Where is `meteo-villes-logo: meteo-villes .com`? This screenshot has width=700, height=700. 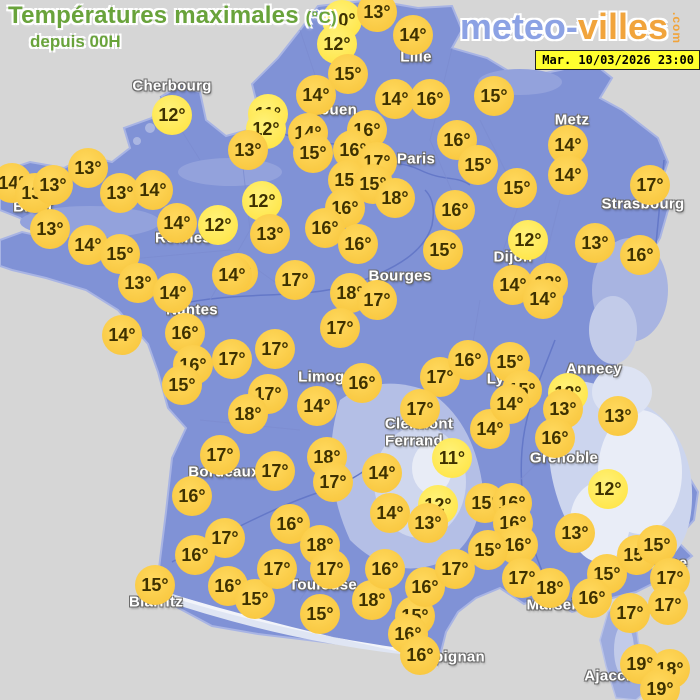 meteo-villes-logo: meteo-villes .com is located at coordinates (571, 27).